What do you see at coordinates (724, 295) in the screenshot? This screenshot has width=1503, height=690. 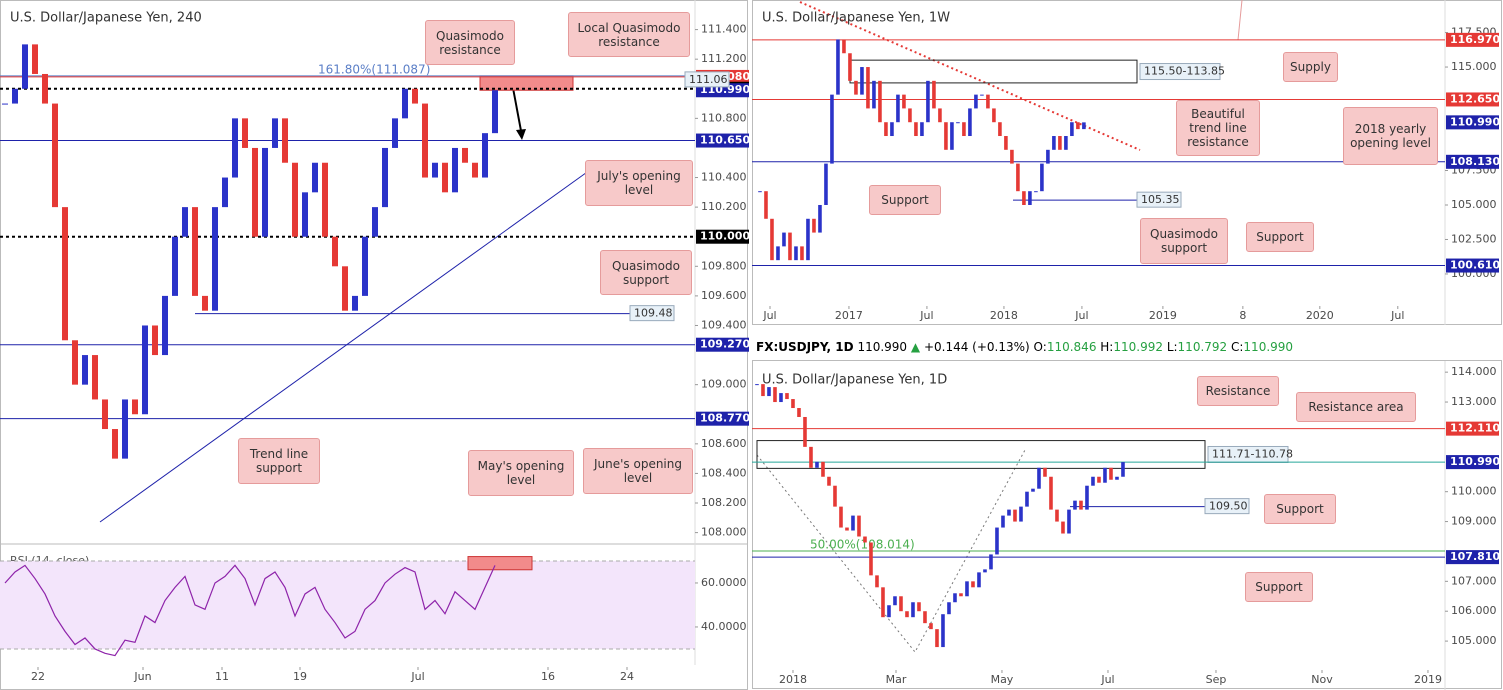 I see `y-tick-label: 109.600` at bounding box center [724, 295].